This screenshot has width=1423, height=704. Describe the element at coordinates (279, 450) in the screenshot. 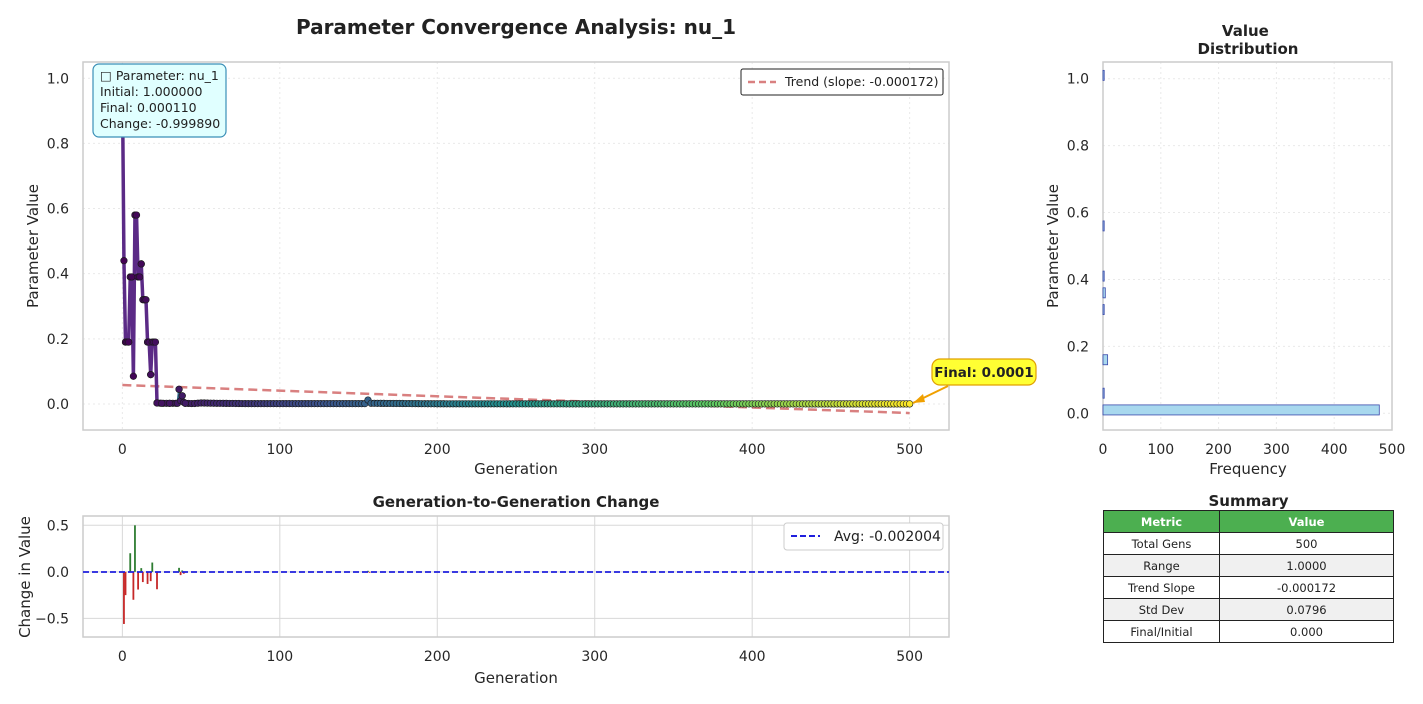

I see `main-xtick-label: 100` at that location.